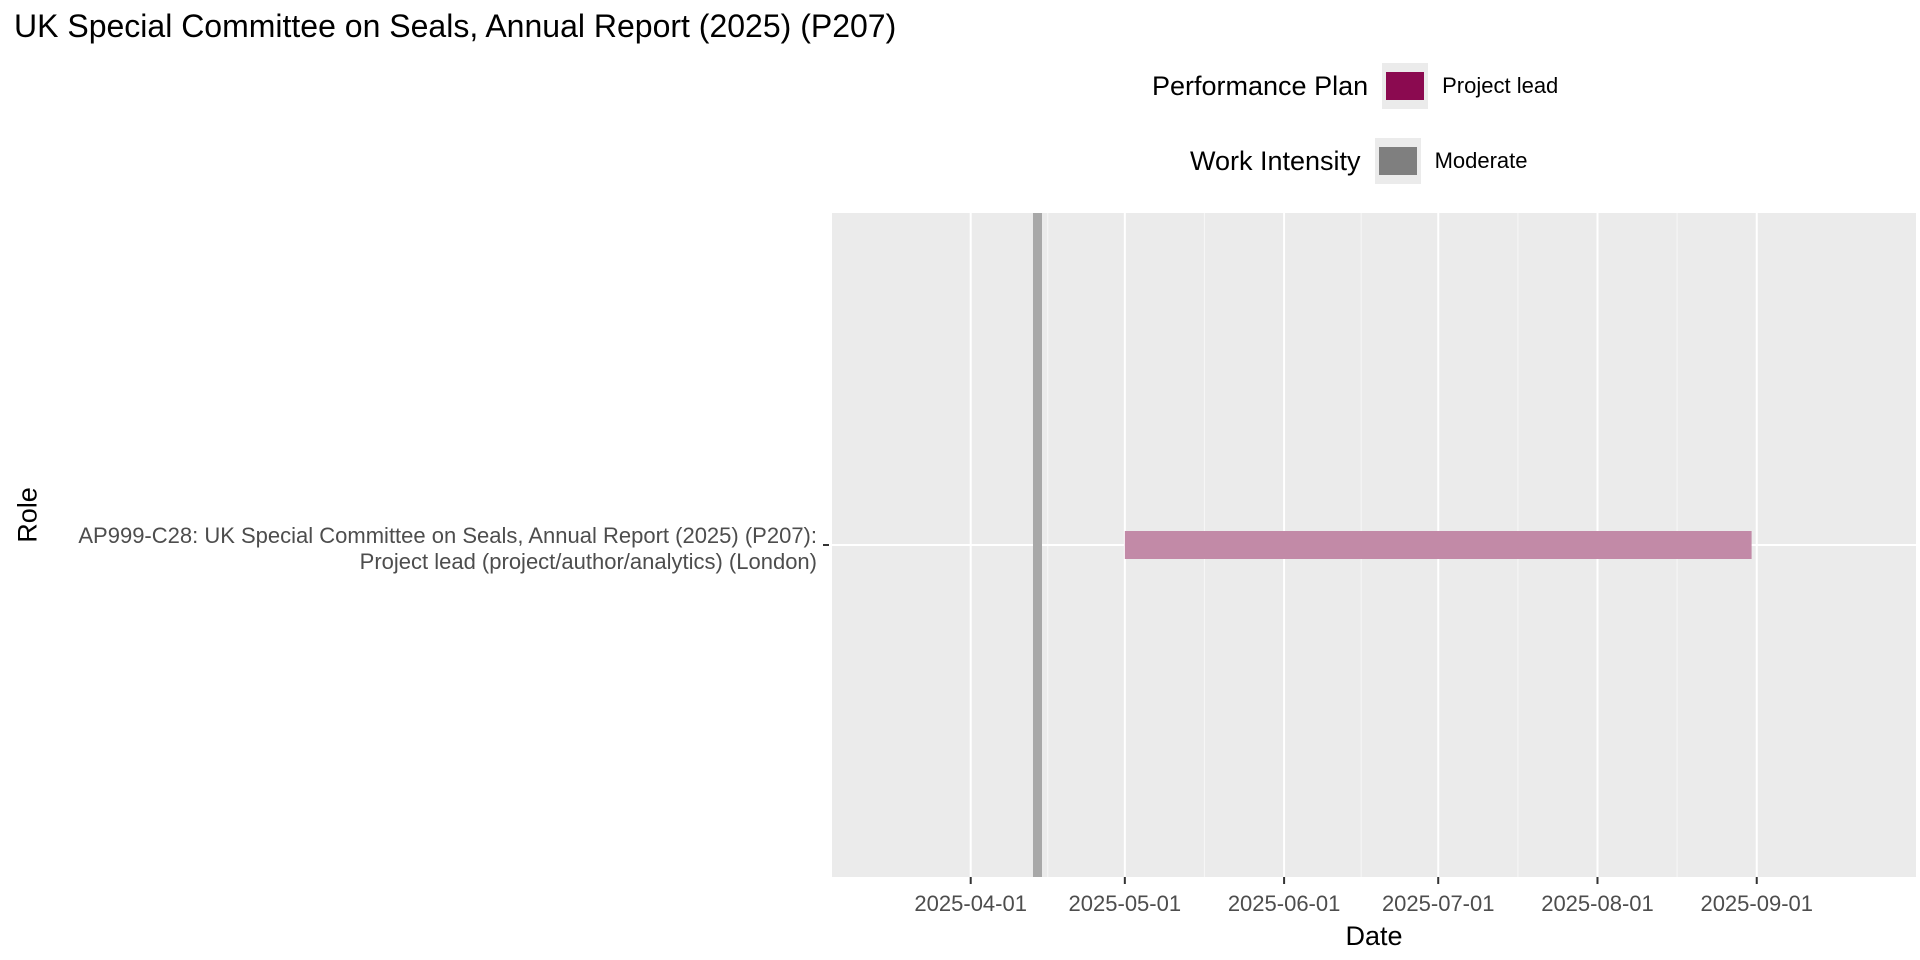 The width and height of the screenshot is (1920, 960). Describe the element at coordinates (1438, 545) in the screenshot. I see `gantt-bar` at that location.